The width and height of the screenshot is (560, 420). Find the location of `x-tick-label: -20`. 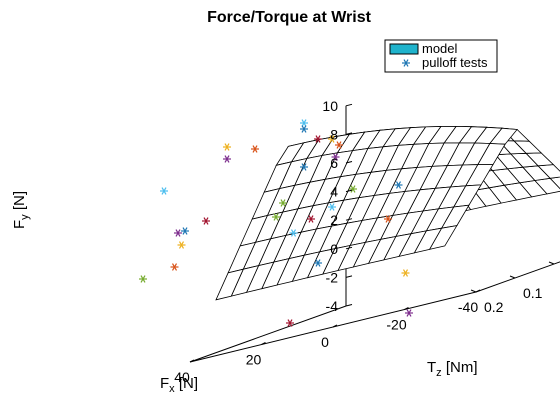

x-tick-label: -20 is located at coordinates (396, 325).